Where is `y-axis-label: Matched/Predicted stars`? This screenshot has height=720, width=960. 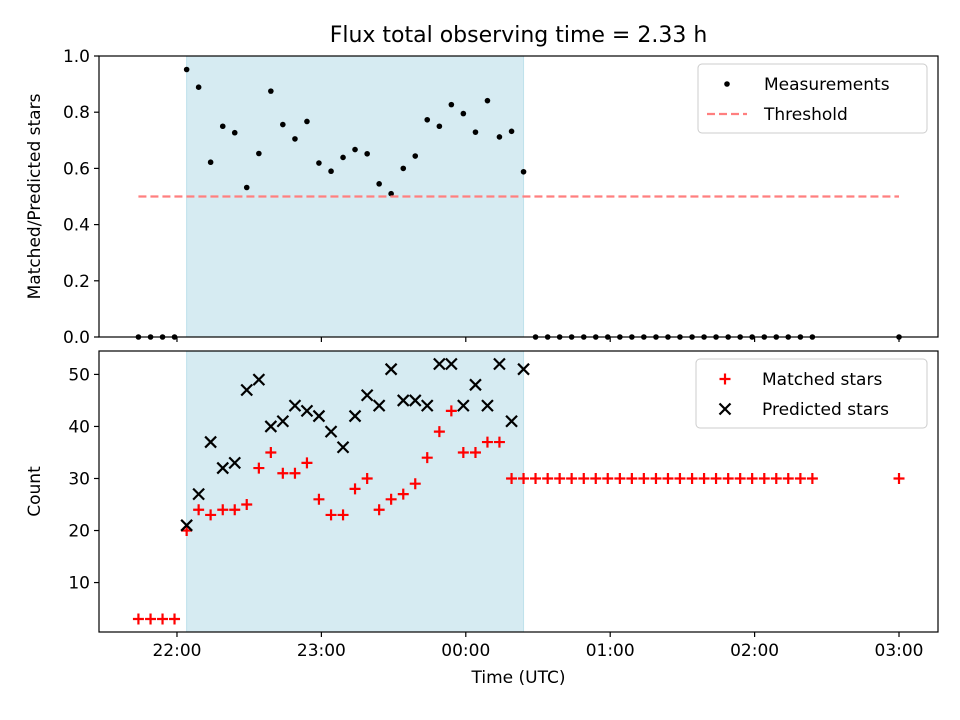 y-axis-label: Matched/Predicted stars is located at coordinates (35, 196).